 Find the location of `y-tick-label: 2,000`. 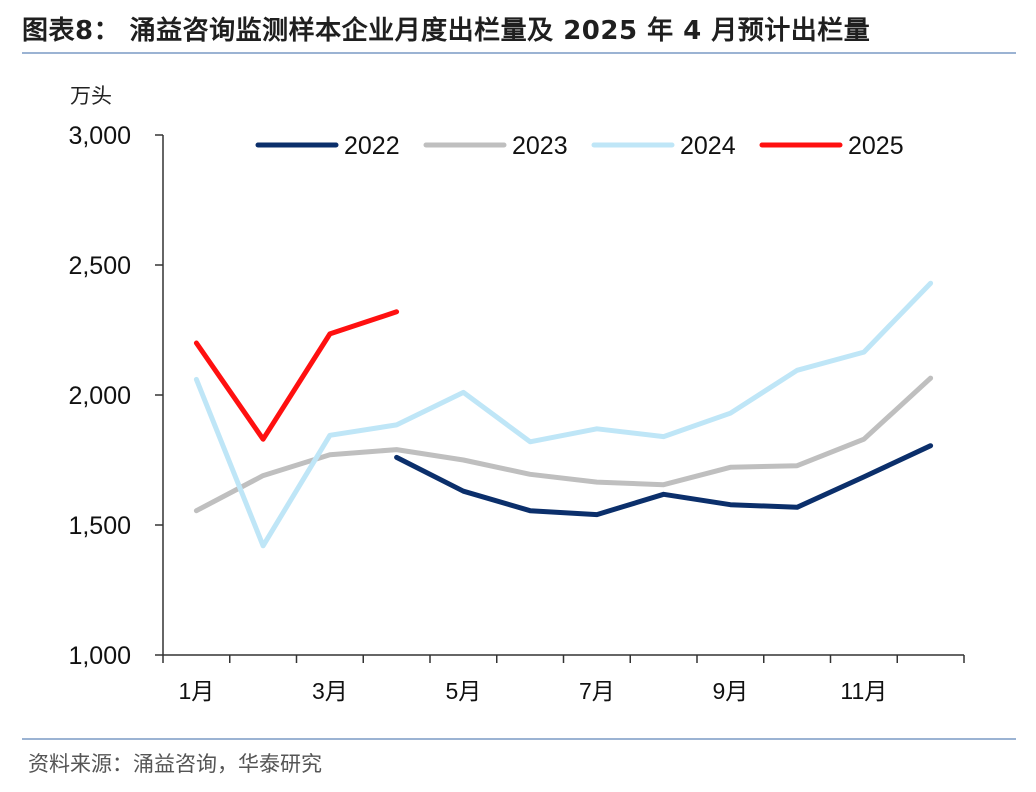

y-tick-label: 2,000 is located at coordinates (99, 396).